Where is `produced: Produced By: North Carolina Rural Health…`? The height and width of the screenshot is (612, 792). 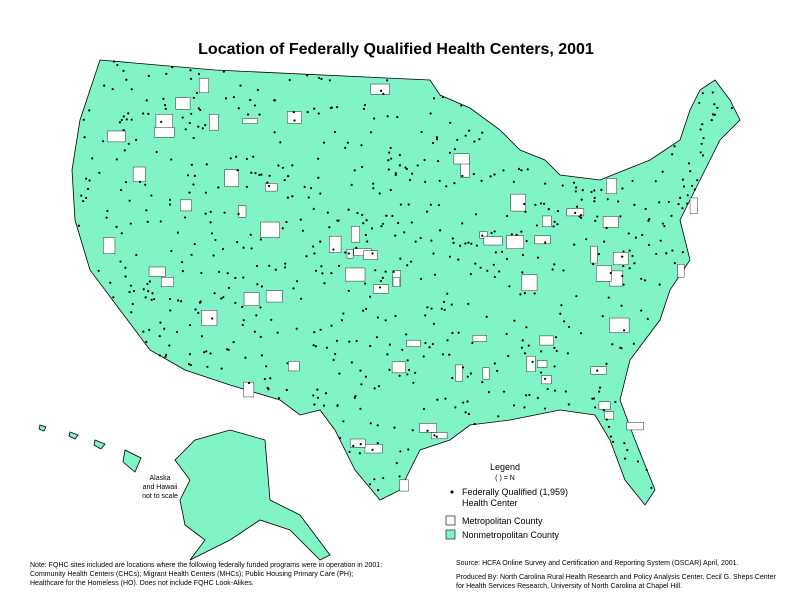 produced: Produced By: North Carolina Rural Health… is located at coordinates (616, 577).